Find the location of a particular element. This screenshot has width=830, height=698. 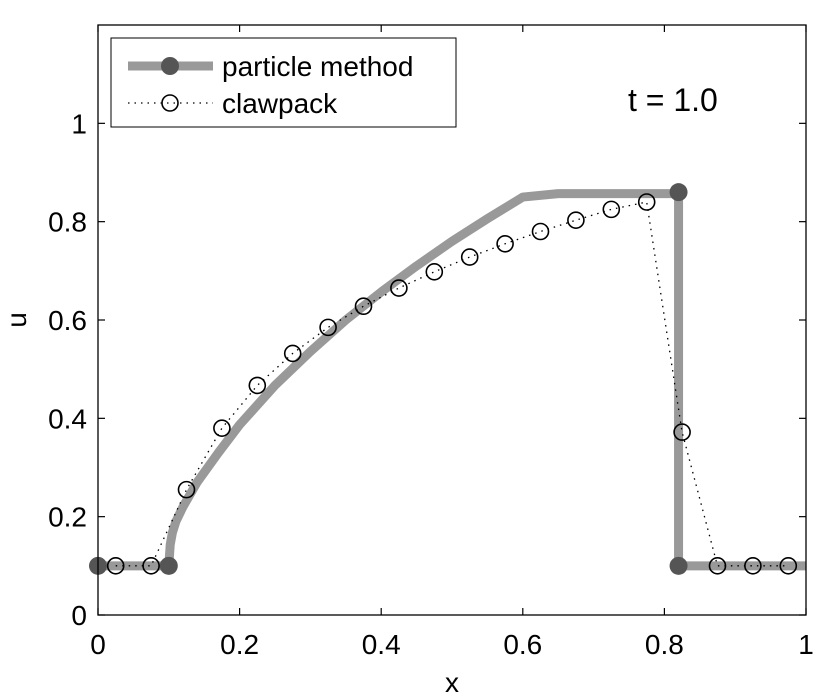

x-tick-label: 0.8 is located at coordinates (664, 644).